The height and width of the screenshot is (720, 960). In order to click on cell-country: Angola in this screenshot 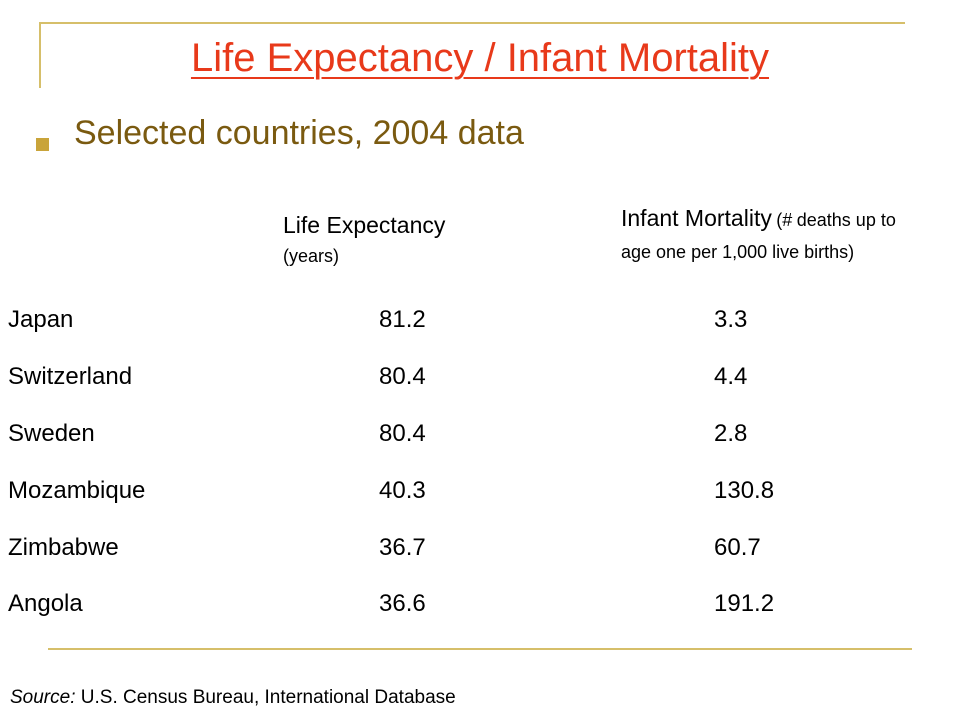, I will do `click(45, 603)`.